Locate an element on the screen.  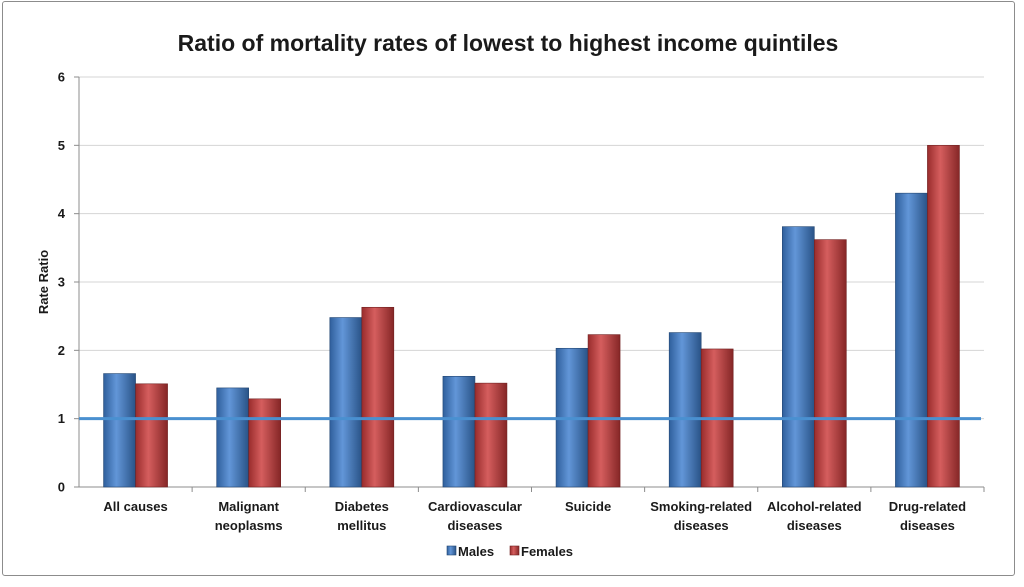
y-tick-label: 3 is located at coordinates (61, 282).